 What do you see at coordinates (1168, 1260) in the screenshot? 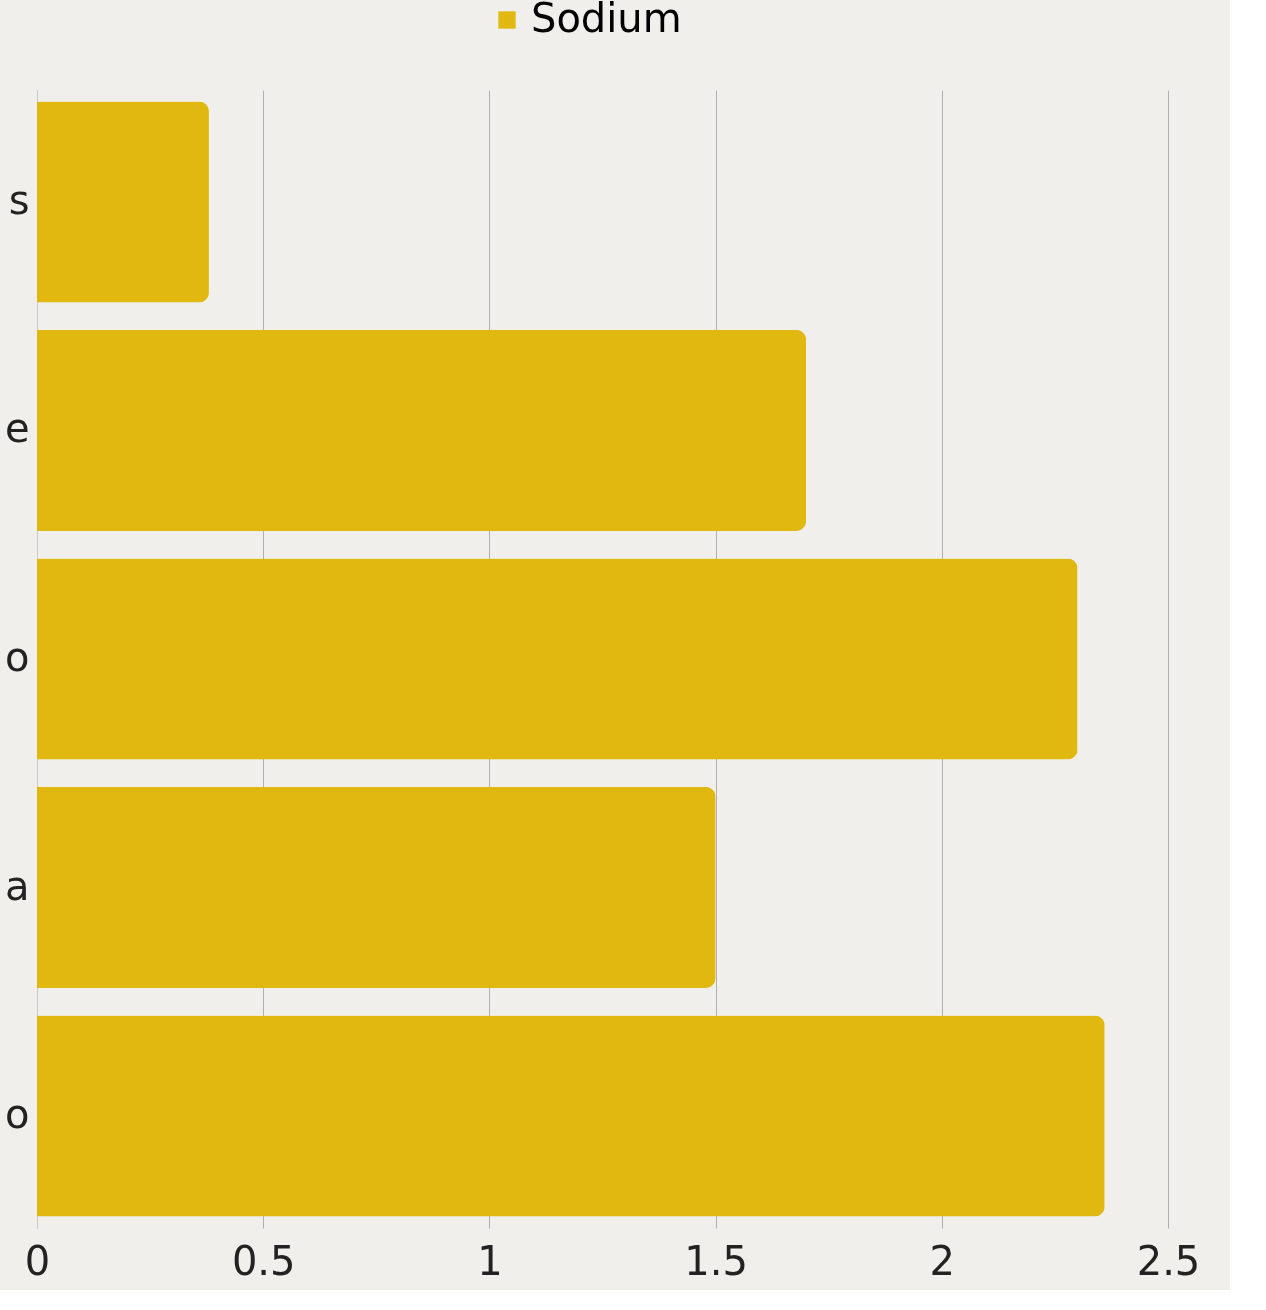
I see `x-tick-label: 2.5` at bounding box center [1168, 1260].